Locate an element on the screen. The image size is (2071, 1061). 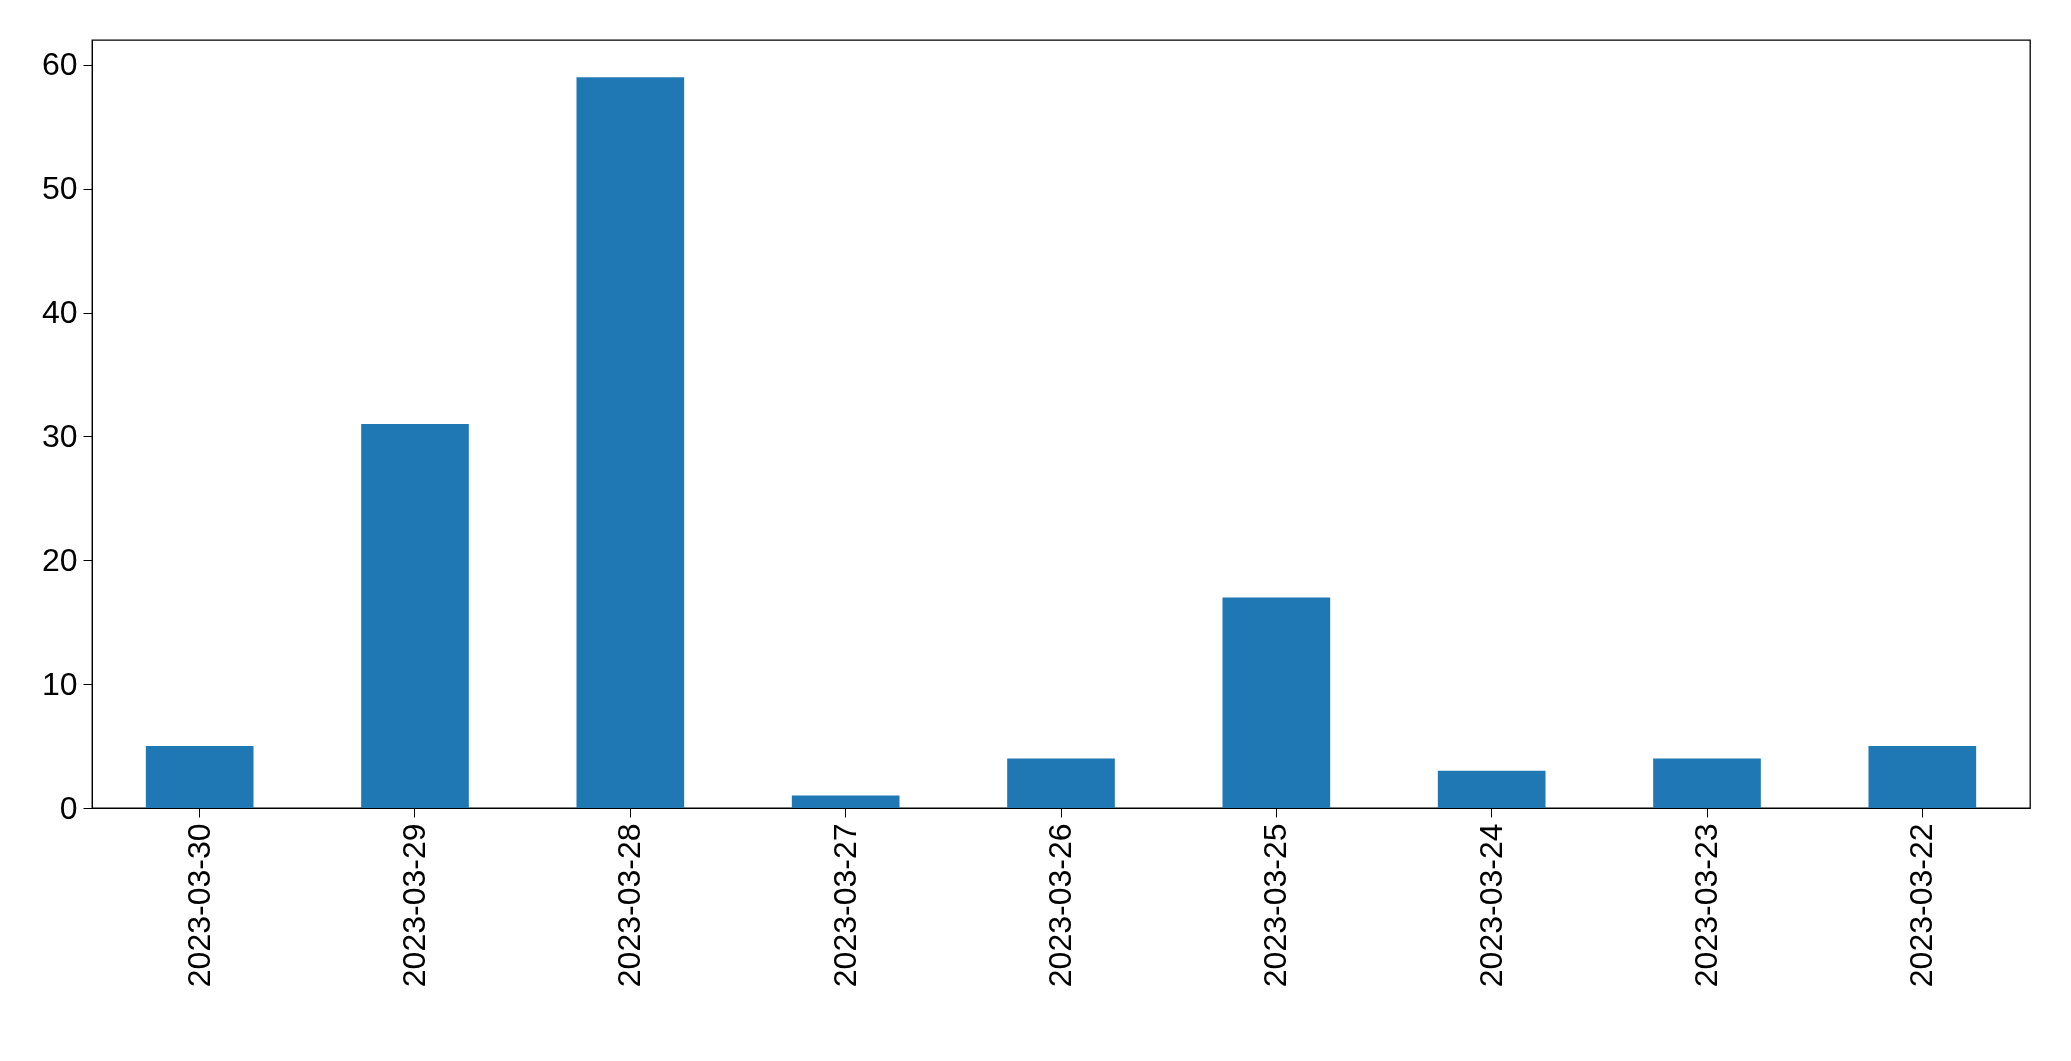
x-tick-label: 2023-03-24 is located at coordinates (1490, 905).